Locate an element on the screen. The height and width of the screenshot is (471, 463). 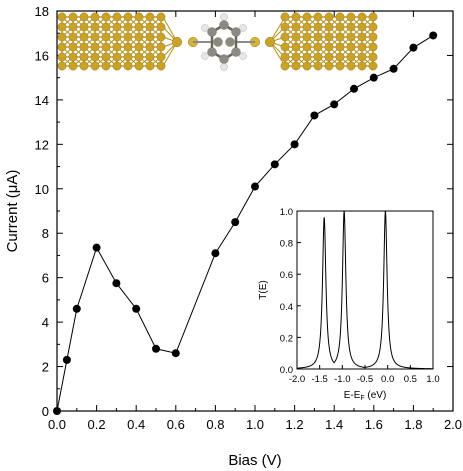
main-x-tick-label: 2.0 is located at coordinates (453, 424).